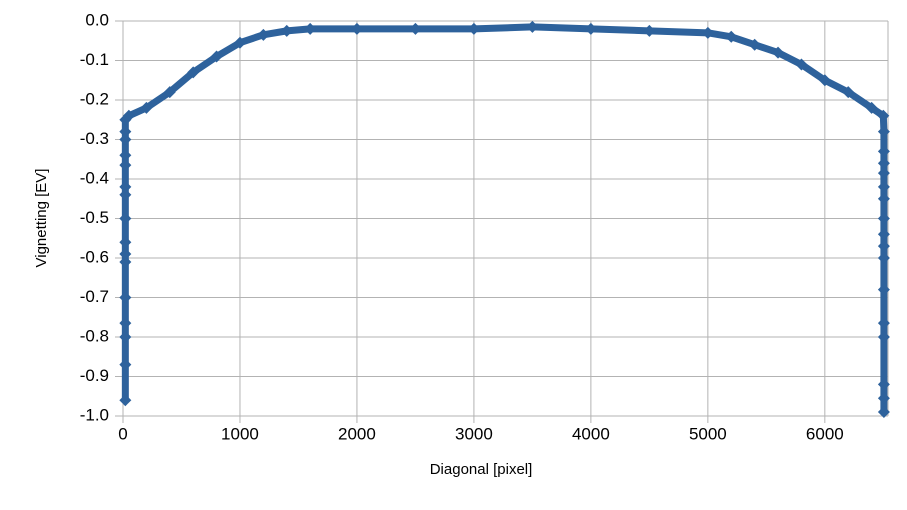 The width and height of the screenshot is (907, 510). Describe the element at coordinates (94, 256) in the screenshot. I see `y-tick-label: -0.6` at that location.